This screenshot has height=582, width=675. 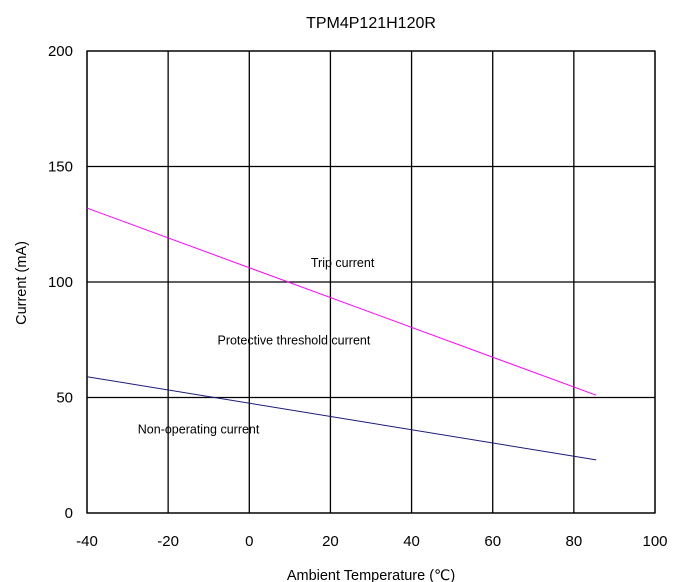 What do you see at coordinates (330, 541) in the screenshot?
I see `x-tick-label: 20` at bounding box center [330, 541].